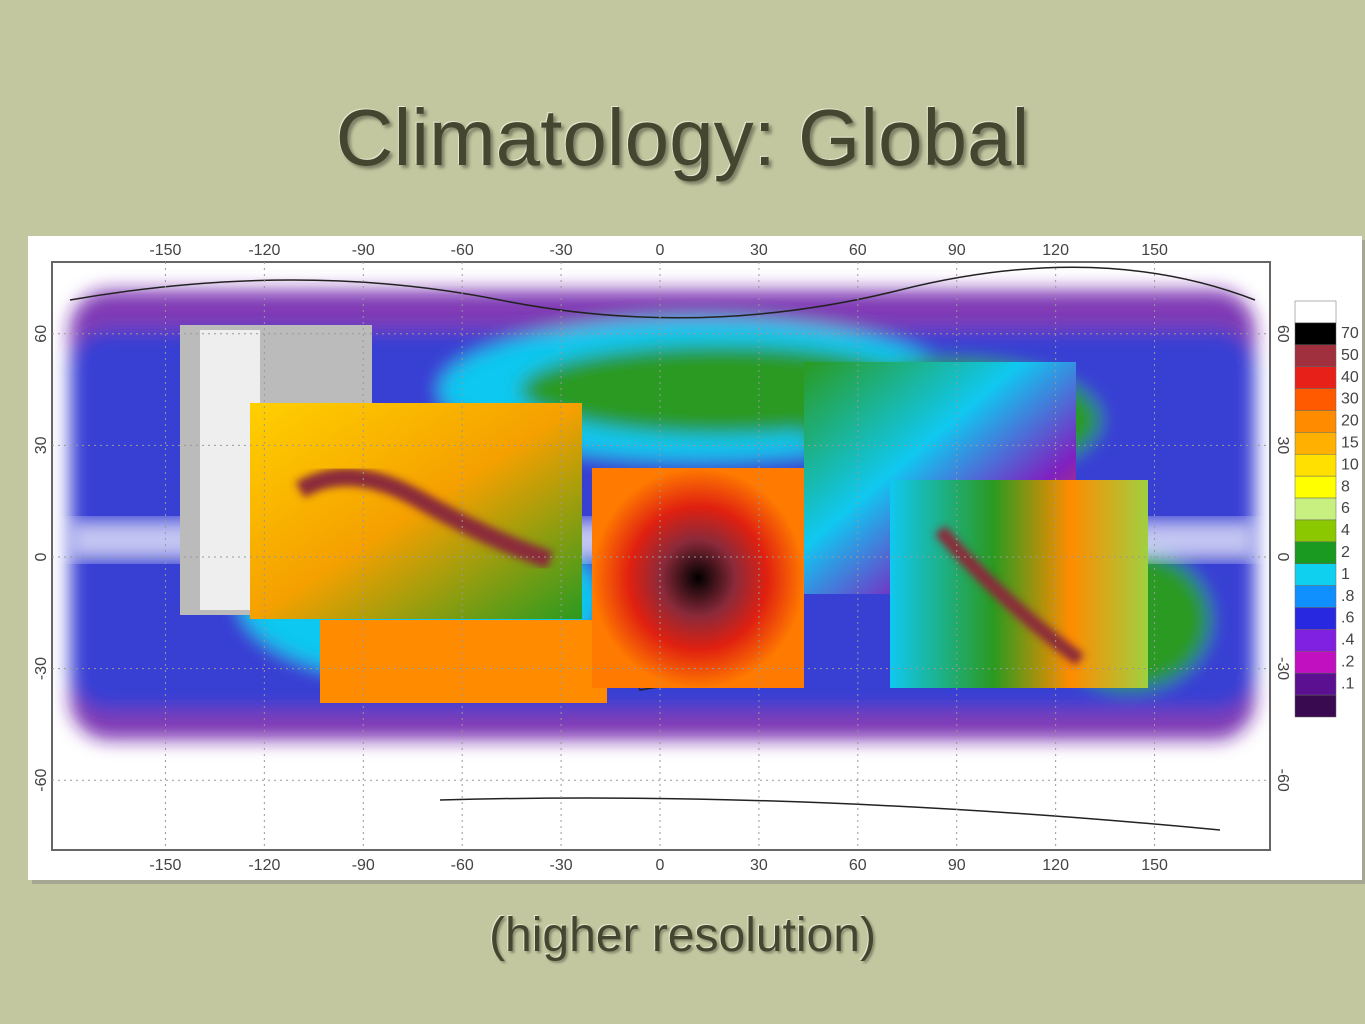 Image resolution: width=1365 pixels, height=1024 pixels. Describe the element at coordinates (682, 935) in the screenshot. I see `slide-subtitle: (higher resolution)` at that location.